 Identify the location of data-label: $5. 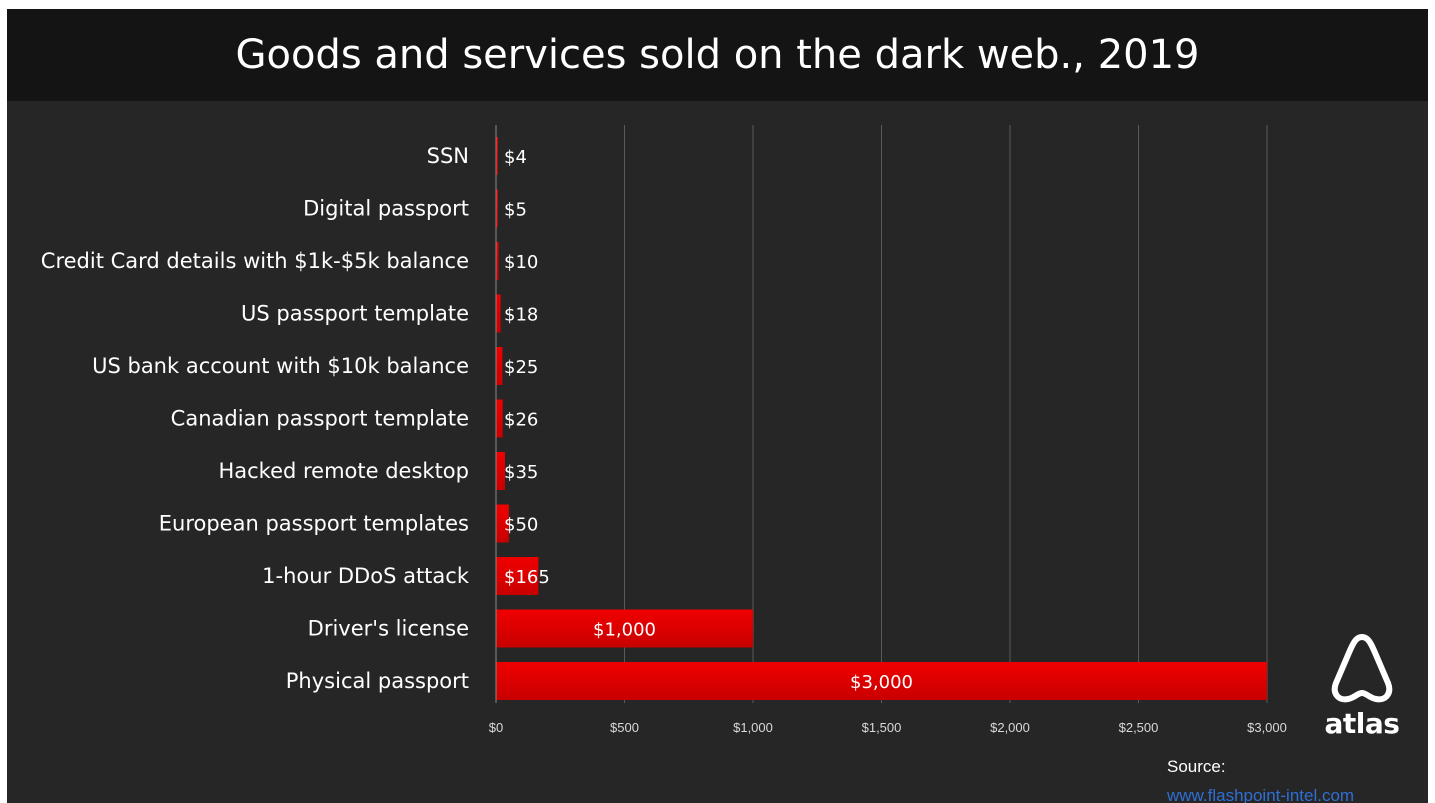
(515, 210).